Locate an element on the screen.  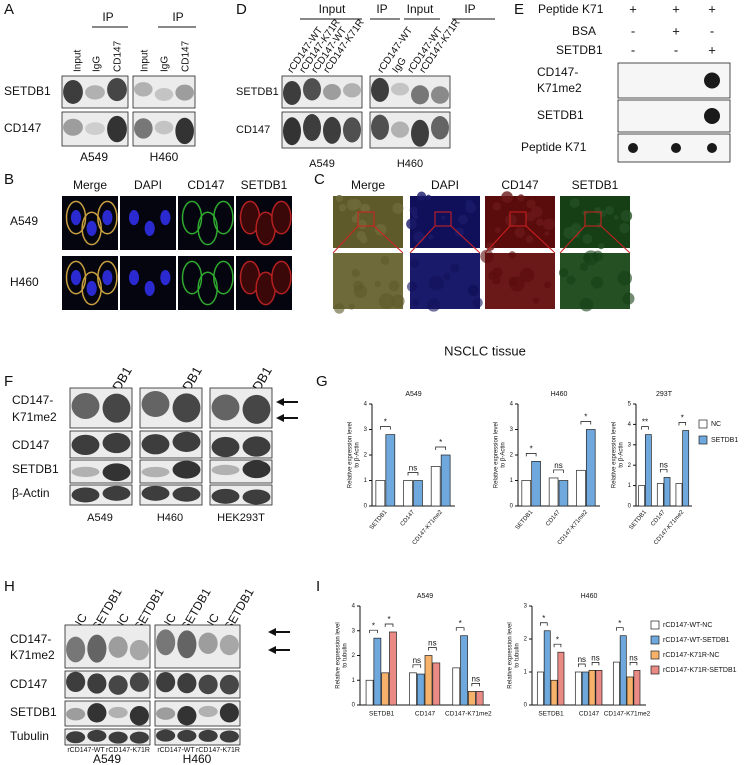
legend-swatch is located at coordinates (703, 440).